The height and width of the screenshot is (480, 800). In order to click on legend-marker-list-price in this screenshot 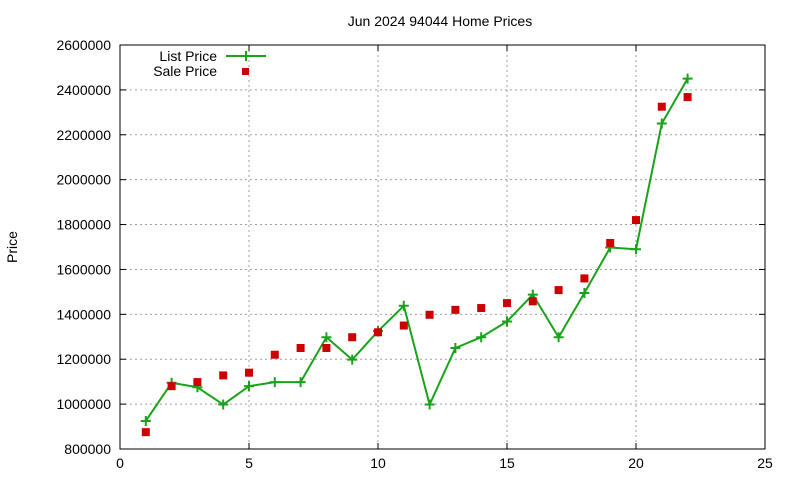, I will do `click(246, 56)`.